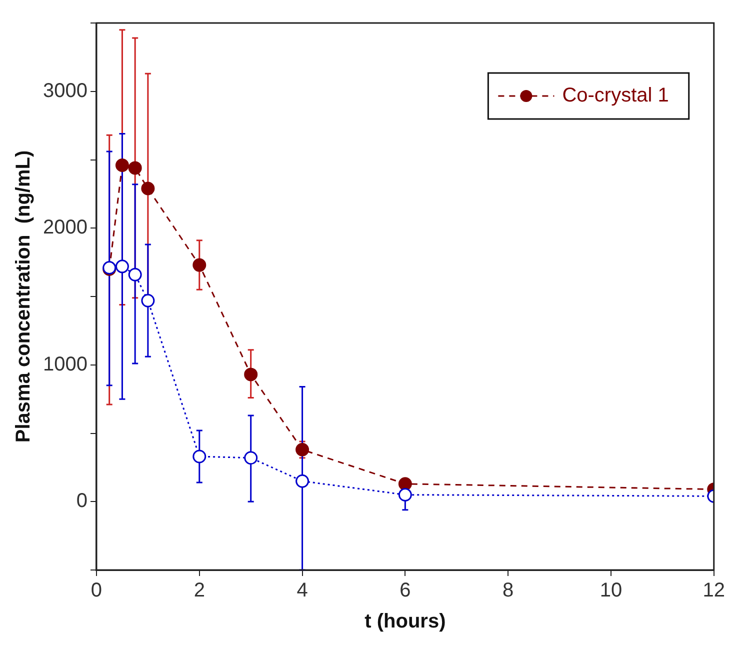 This screenshot has height=657, width=739. What do you see at coordinates (615, 95) in the screenshot?
I see `legend-label: Co-crystal 1` at bounding box center [615, 95].